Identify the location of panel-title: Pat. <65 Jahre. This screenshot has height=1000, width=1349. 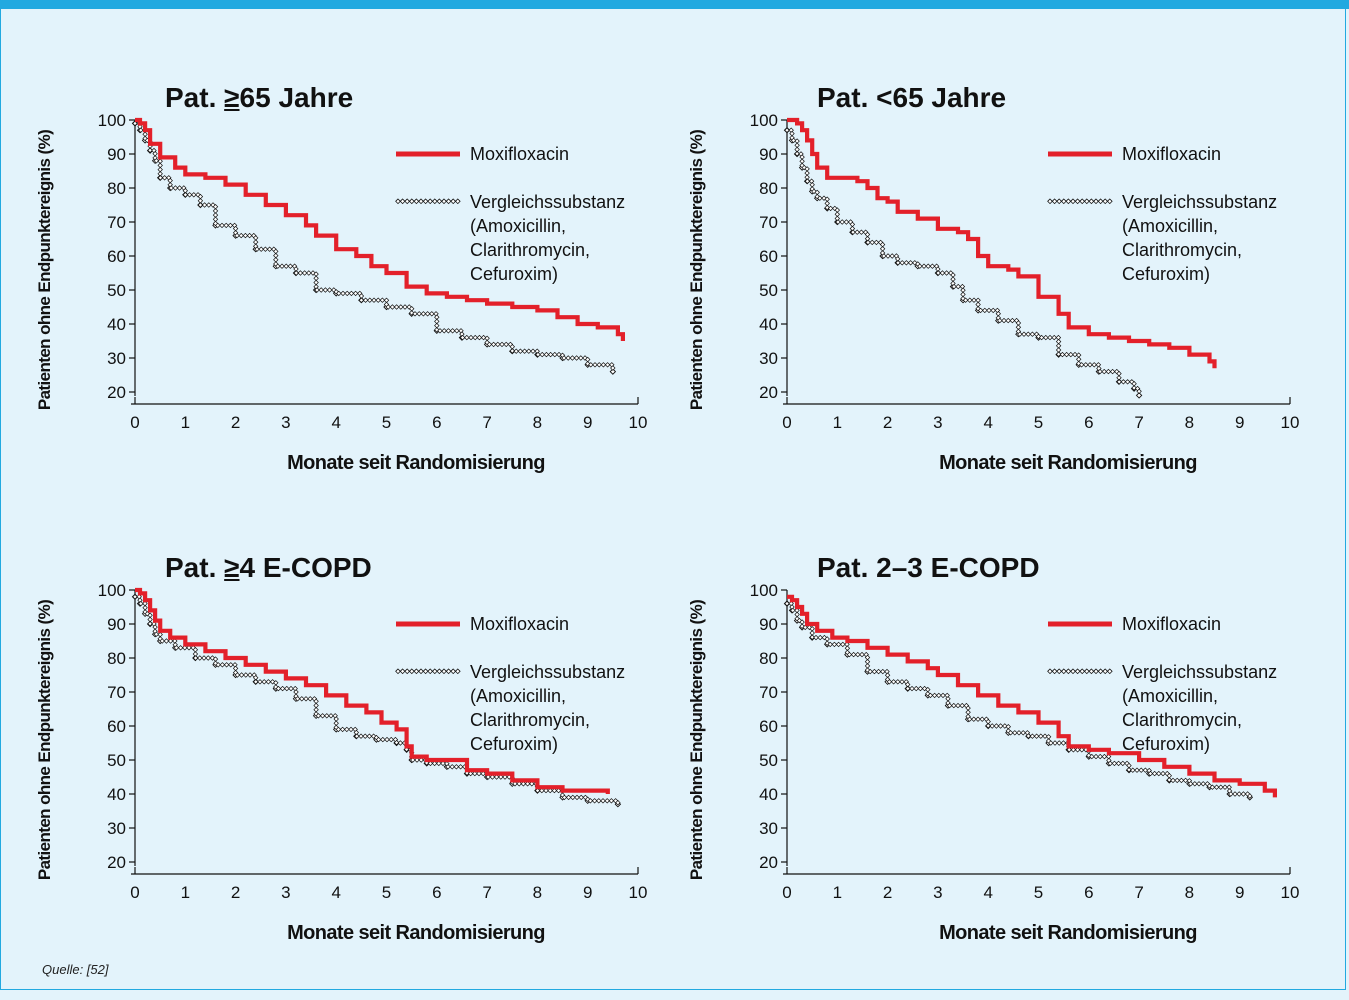
(912, 97).